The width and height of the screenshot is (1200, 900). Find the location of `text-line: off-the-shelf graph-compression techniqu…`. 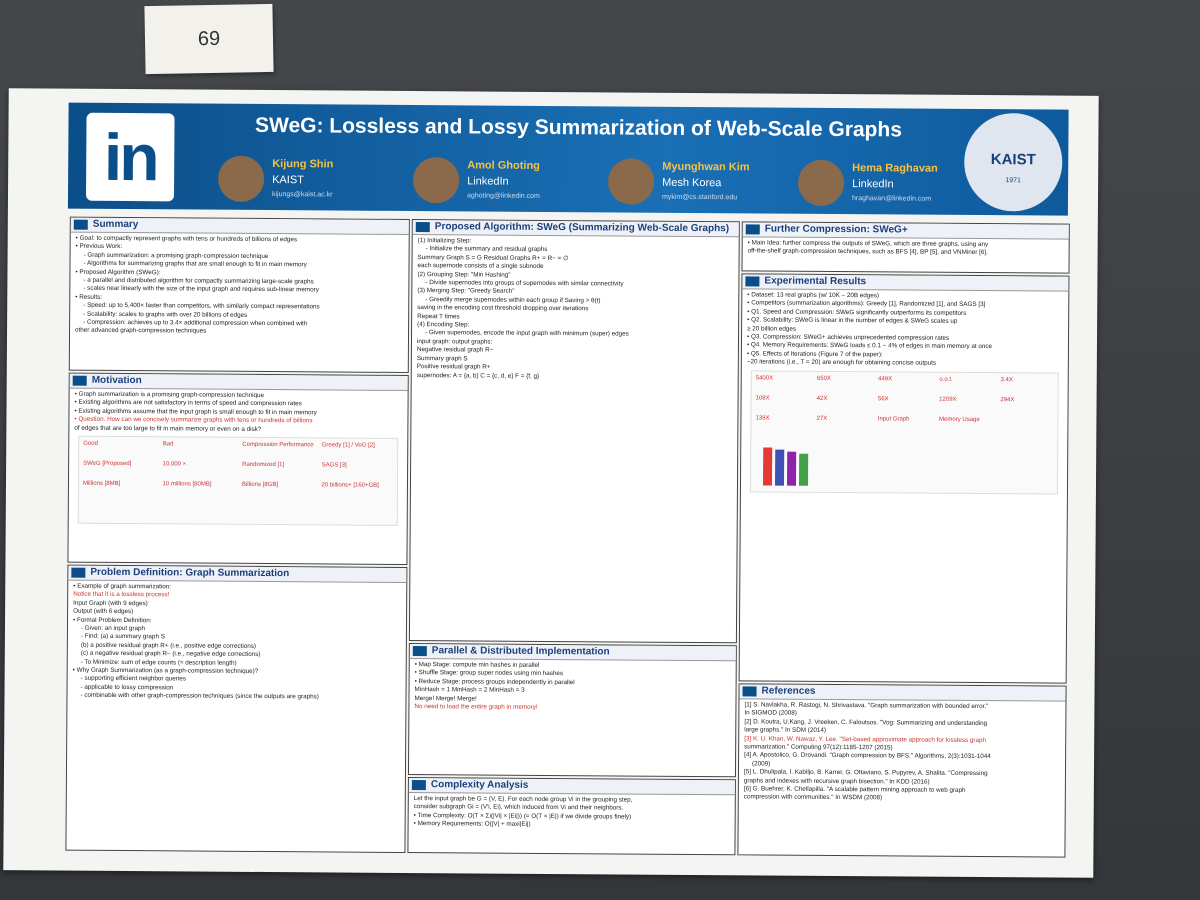

text-line: off-the-shelf graph-compression techniqu… is located at coordinates (867, 252).